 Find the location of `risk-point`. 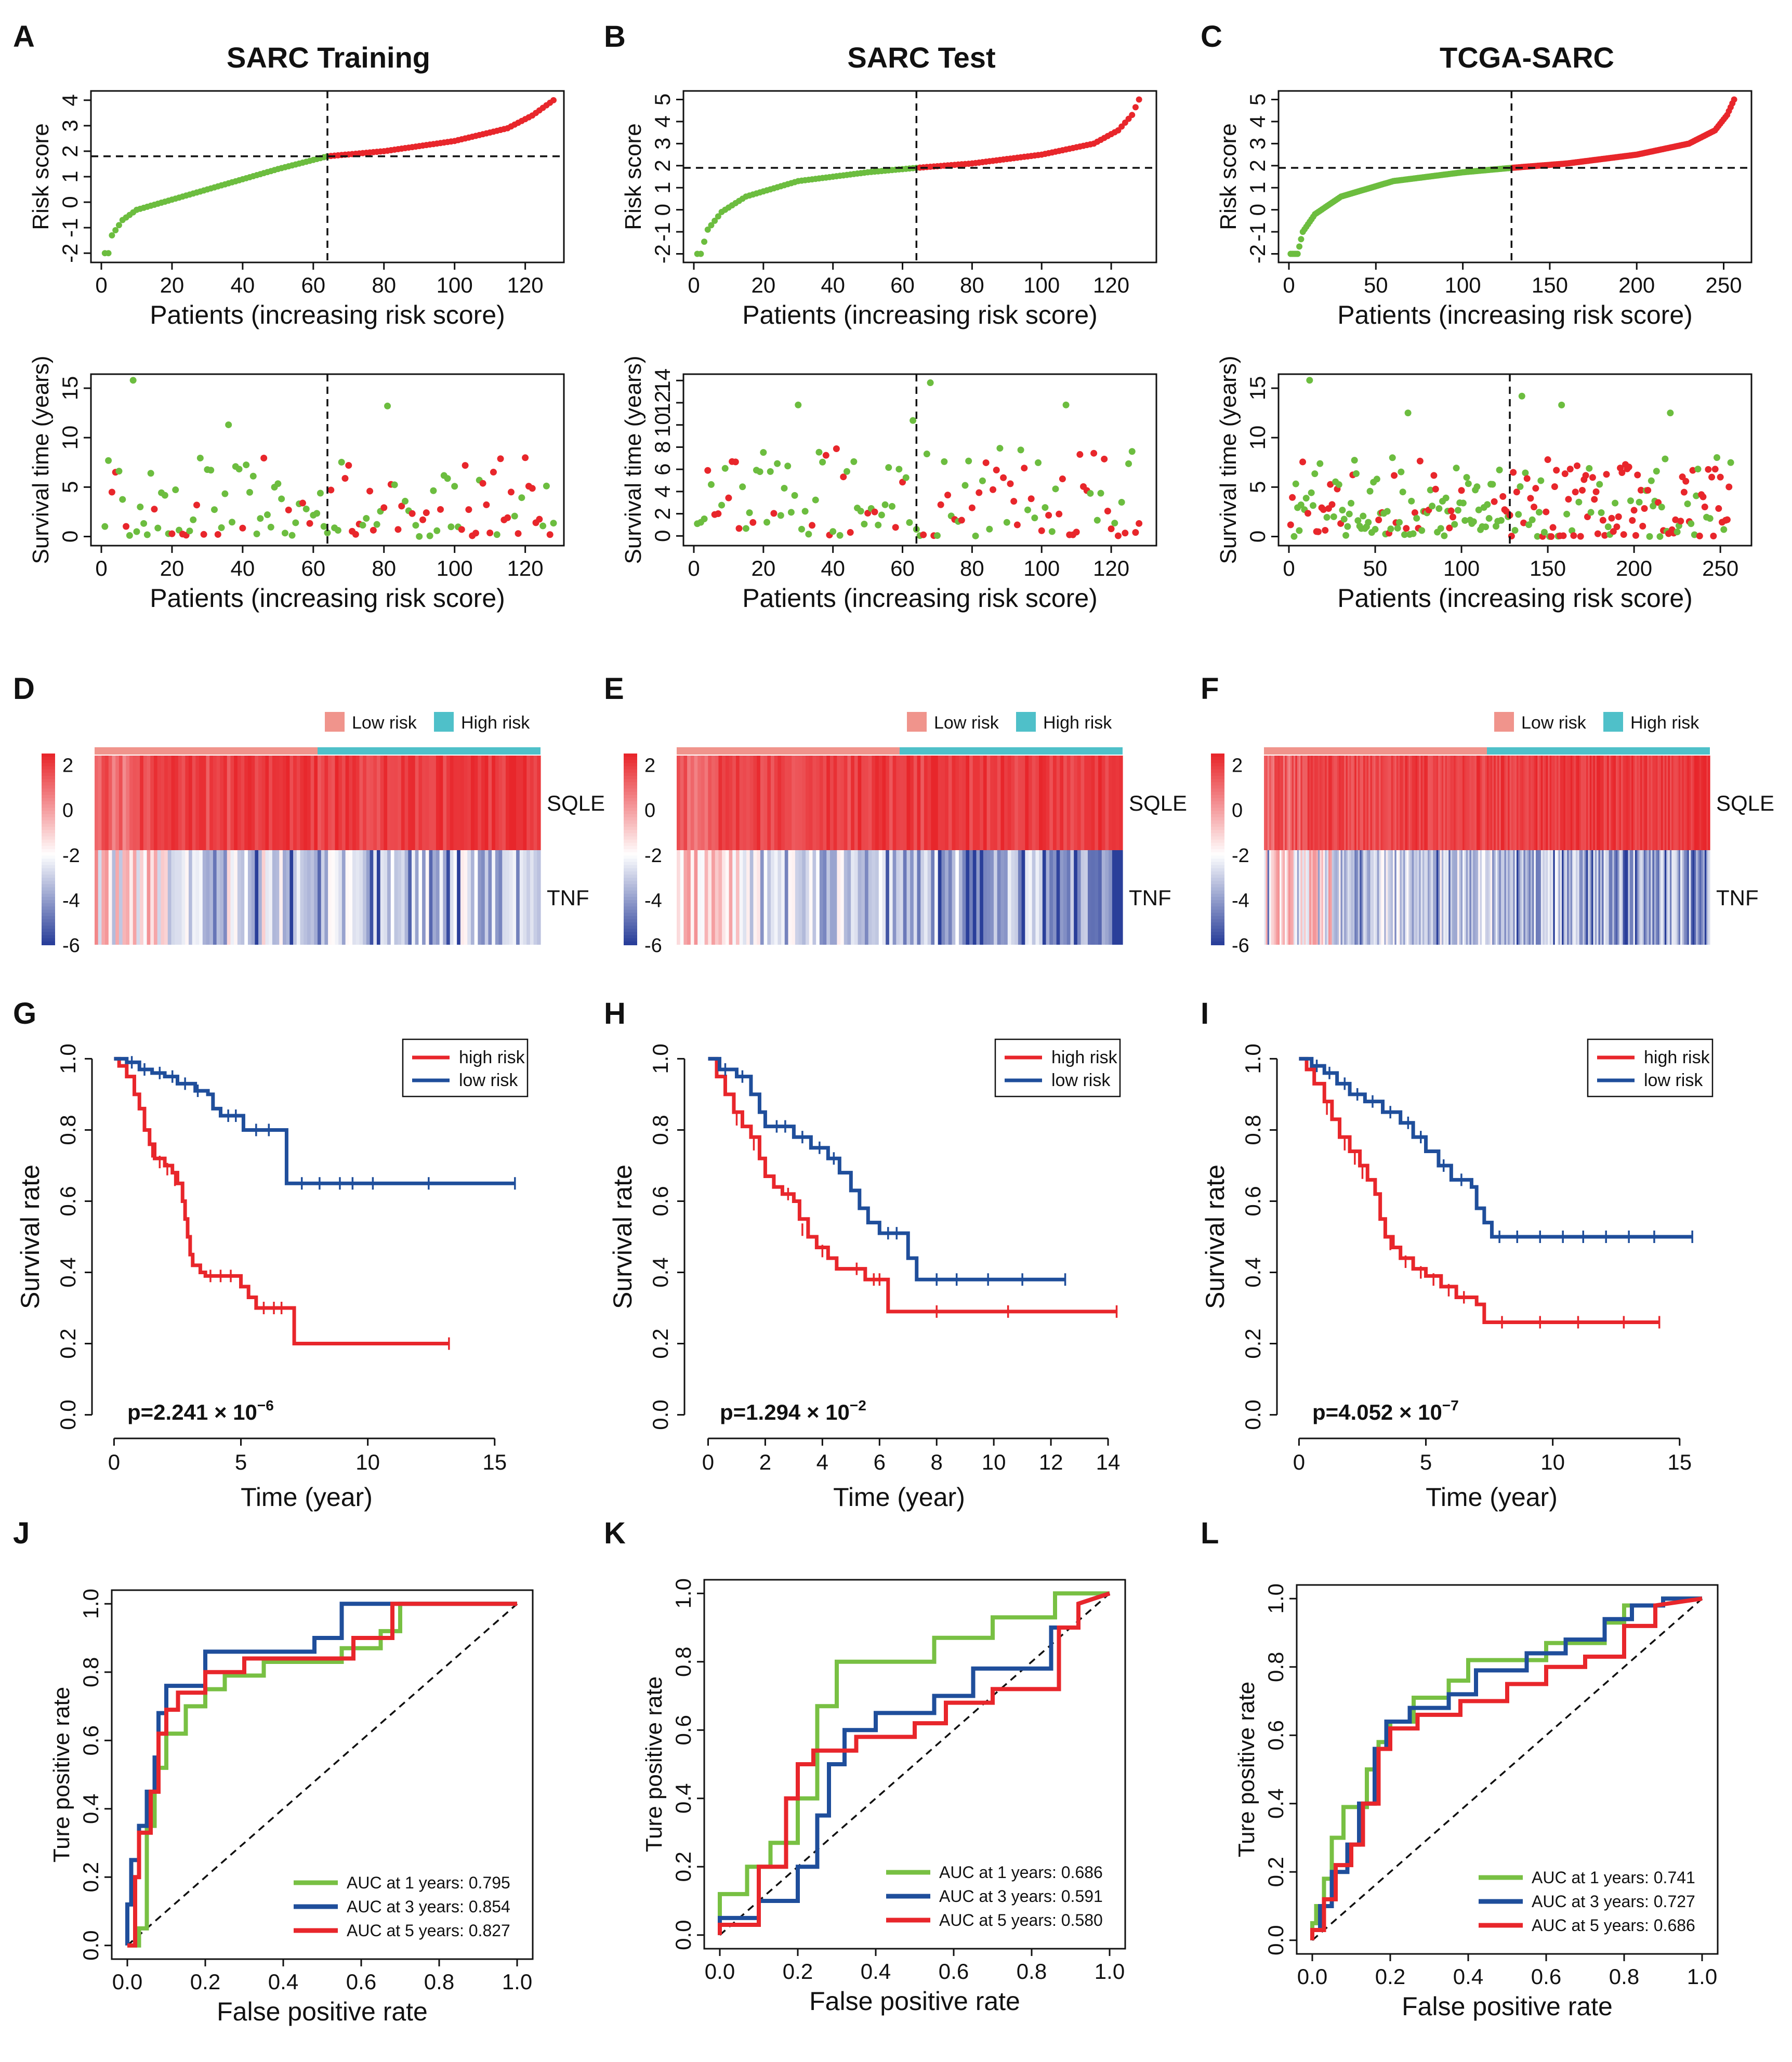

risk-point is located at coordinates (553, 100).